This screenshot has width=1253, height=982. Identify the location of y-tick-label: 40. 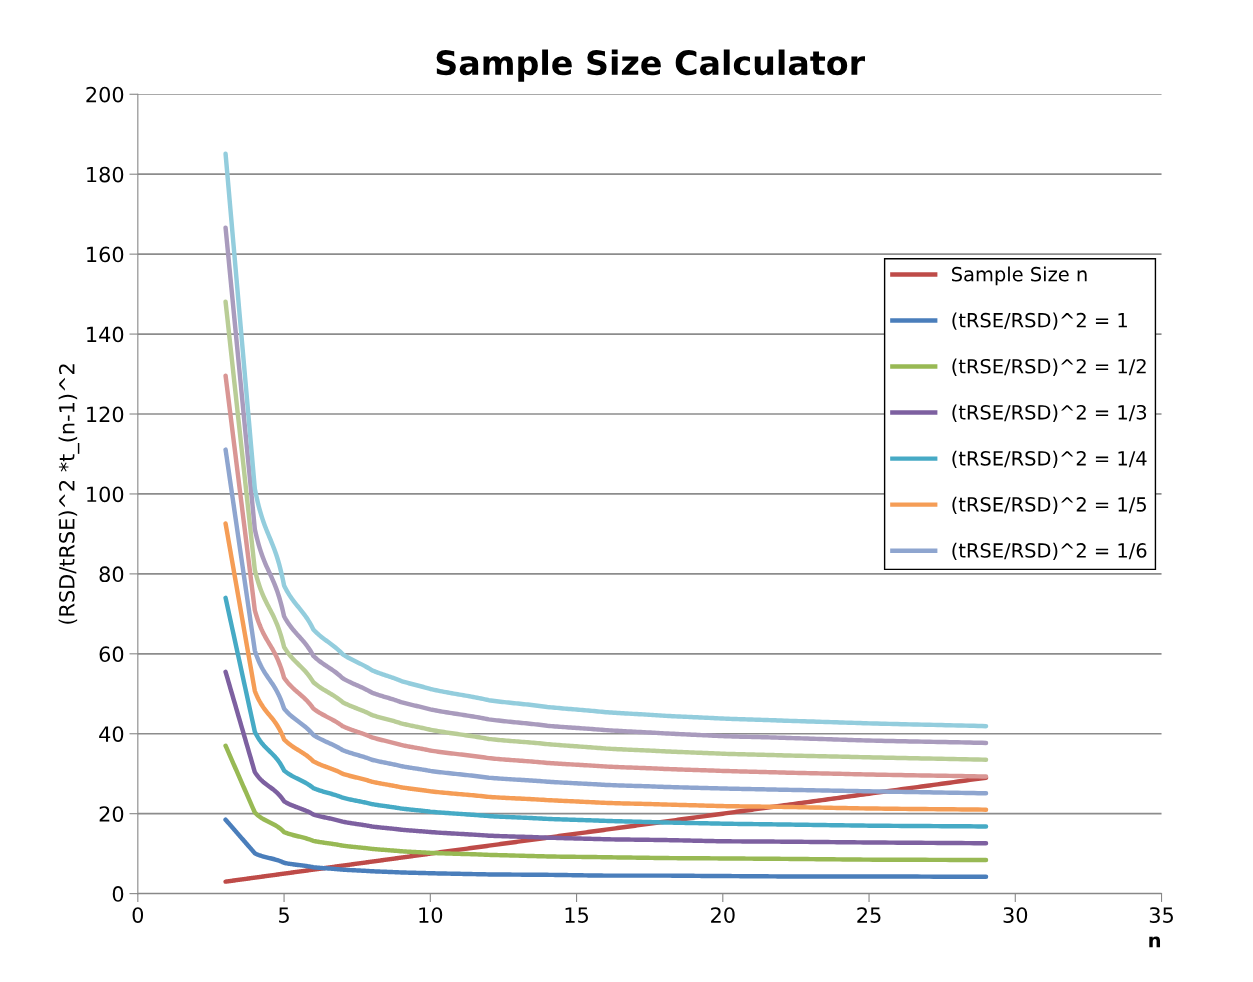
(111, 734).